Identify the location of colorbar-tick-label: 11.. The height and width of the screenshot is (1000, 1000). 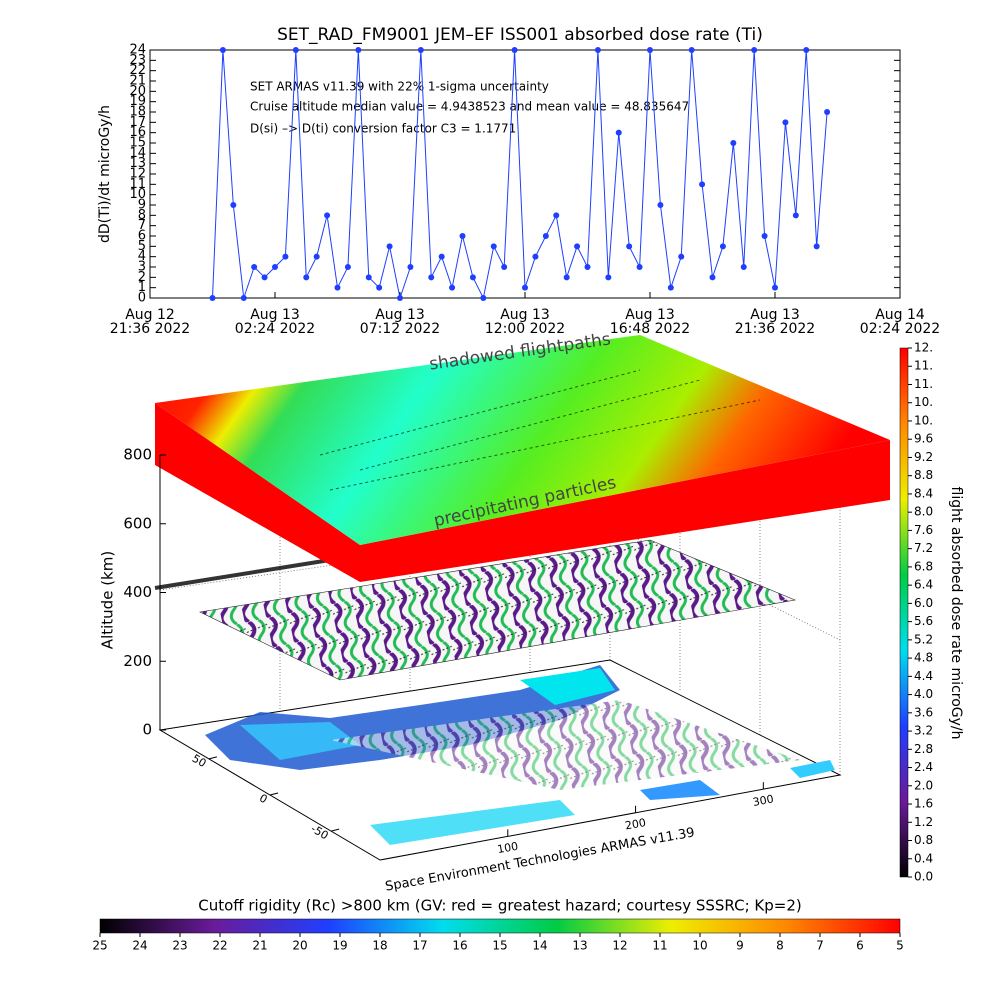
(923, 384).